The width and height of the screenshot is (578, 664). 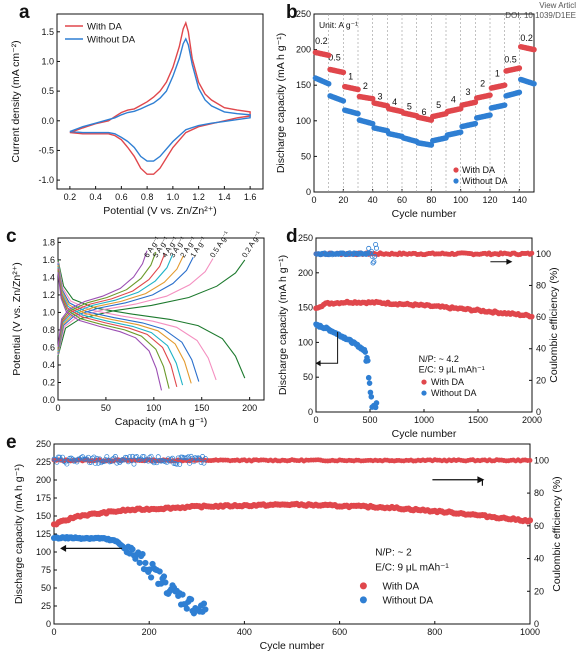 What do you see at coordinates (434, 632) in the screenshot?
I see `x-tick-label: 800` at bounding box center [434, 632].